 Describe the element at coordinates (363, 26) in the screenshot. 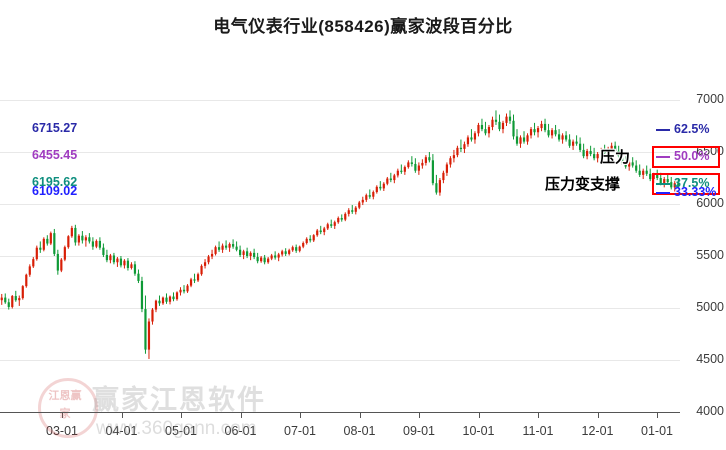

I see `page-title: 电气仪表行业(858426)赢家波段百分比` at that location.